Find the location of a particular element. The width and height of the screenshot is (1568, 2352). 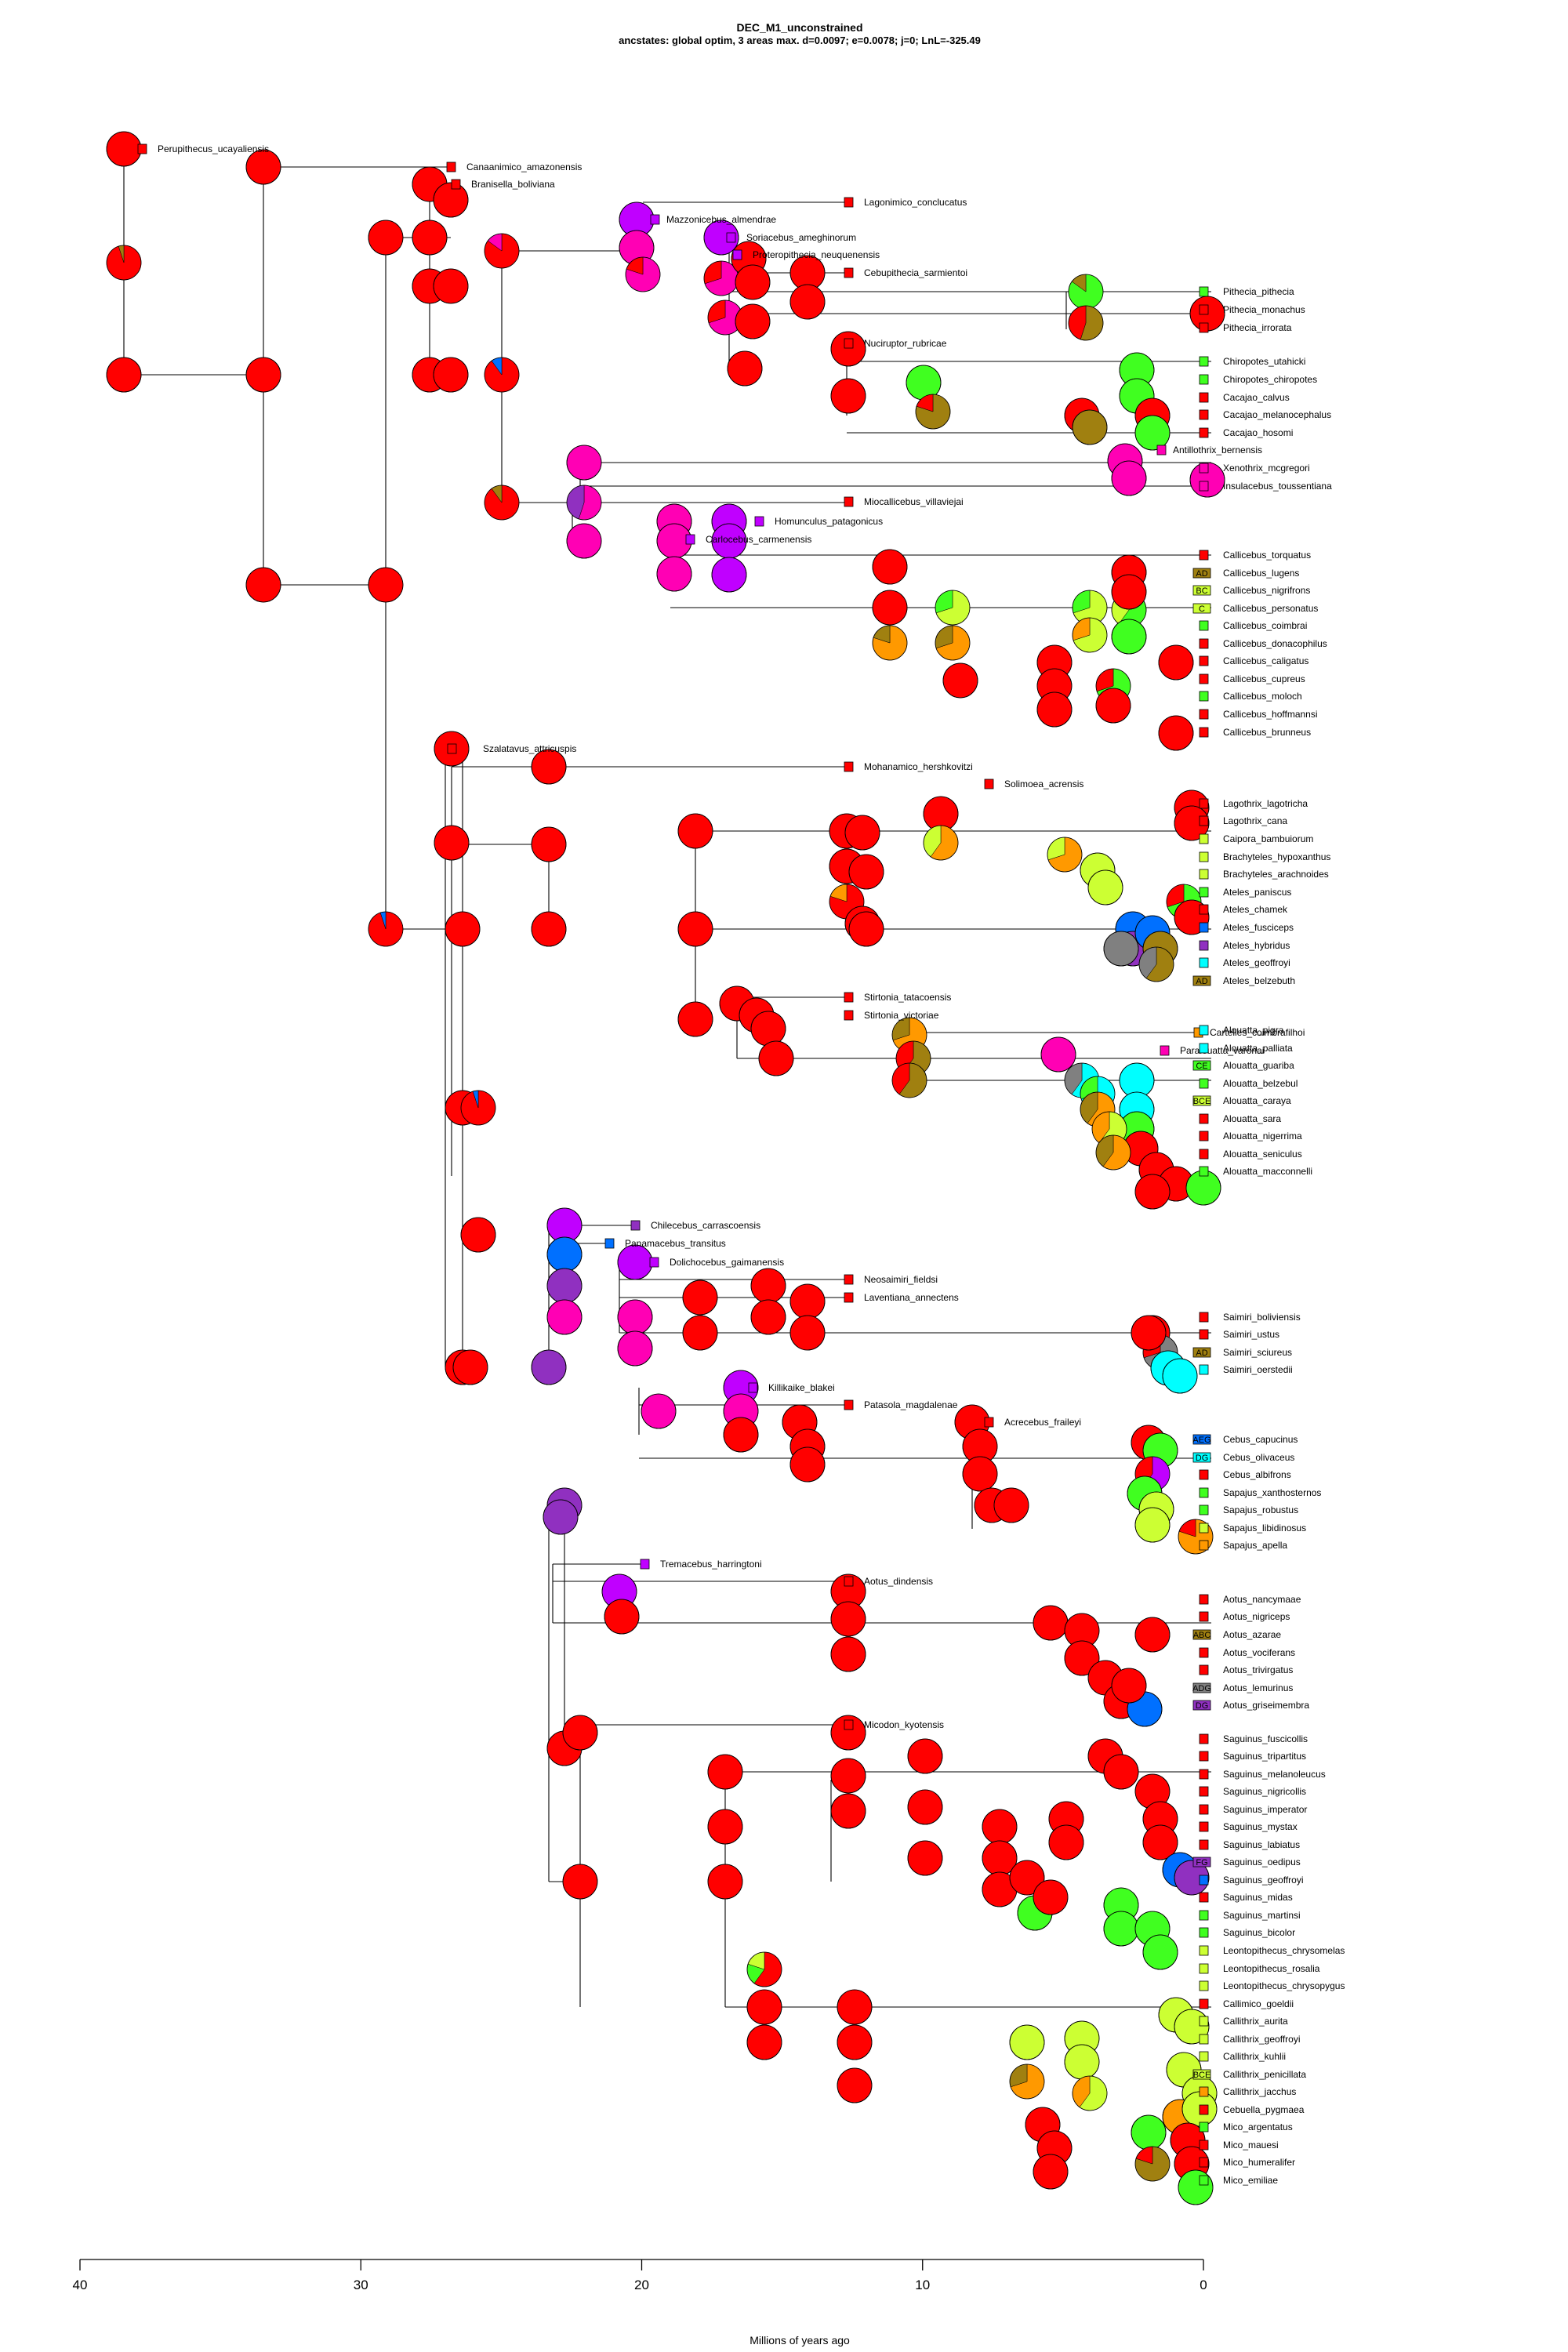

tip-label: Saguinus_fuscicollis is located at coordinates (1265, 1739).